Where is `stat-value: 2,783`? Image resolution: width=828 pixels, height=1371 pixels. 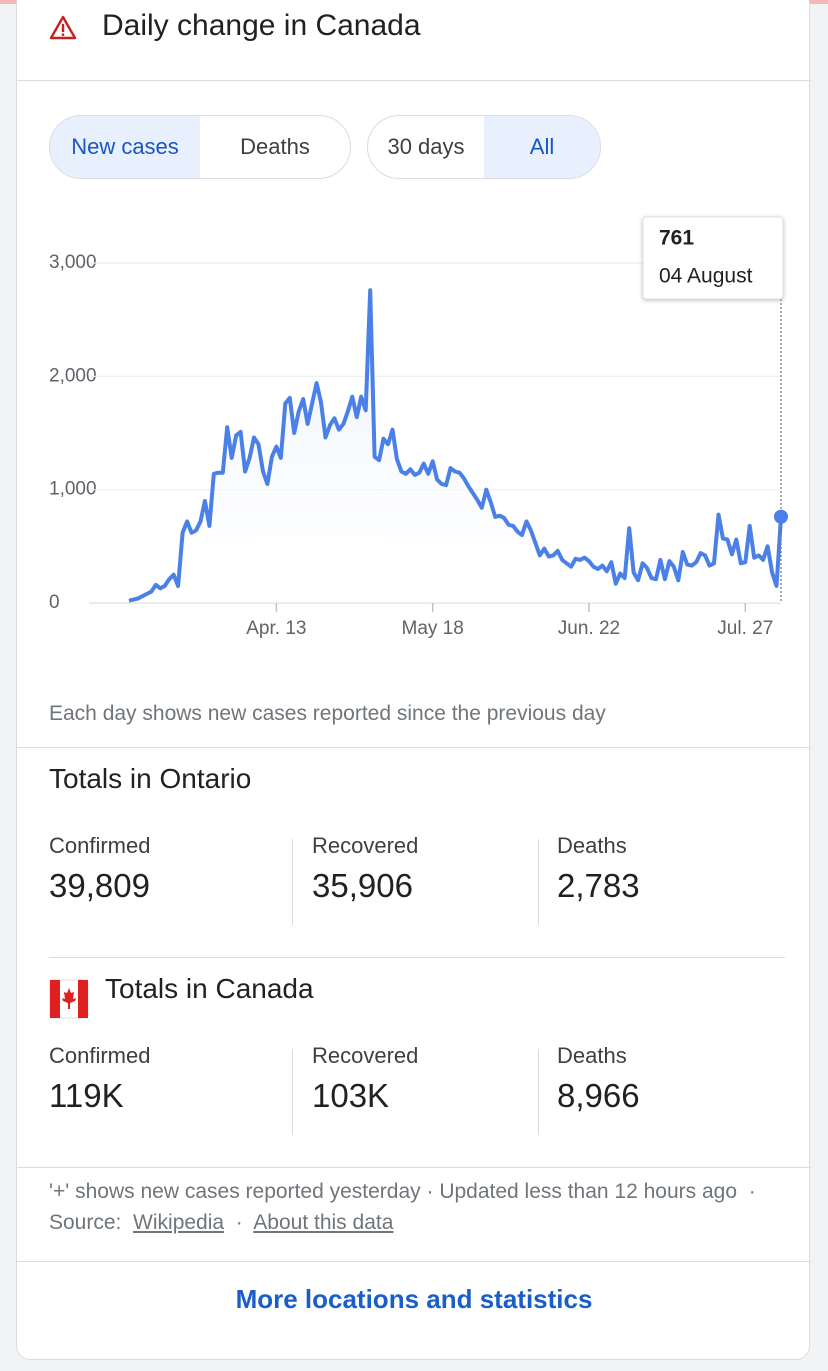
stat-value: 2,783 is located at coordinates (598, 885).